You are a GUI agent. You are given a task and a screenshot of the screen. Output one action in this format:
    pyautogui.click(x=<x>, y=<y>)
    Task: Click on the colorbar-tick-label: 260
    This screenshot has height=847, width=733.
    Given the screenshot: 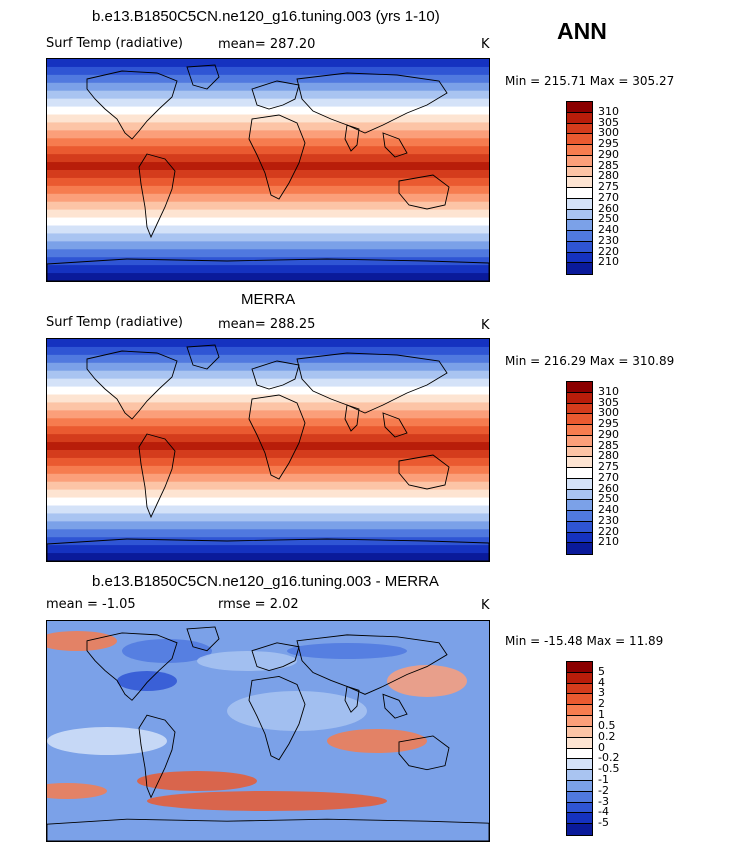 What is the action you would take?
    pyautogui.click(x=608, y=488)
    